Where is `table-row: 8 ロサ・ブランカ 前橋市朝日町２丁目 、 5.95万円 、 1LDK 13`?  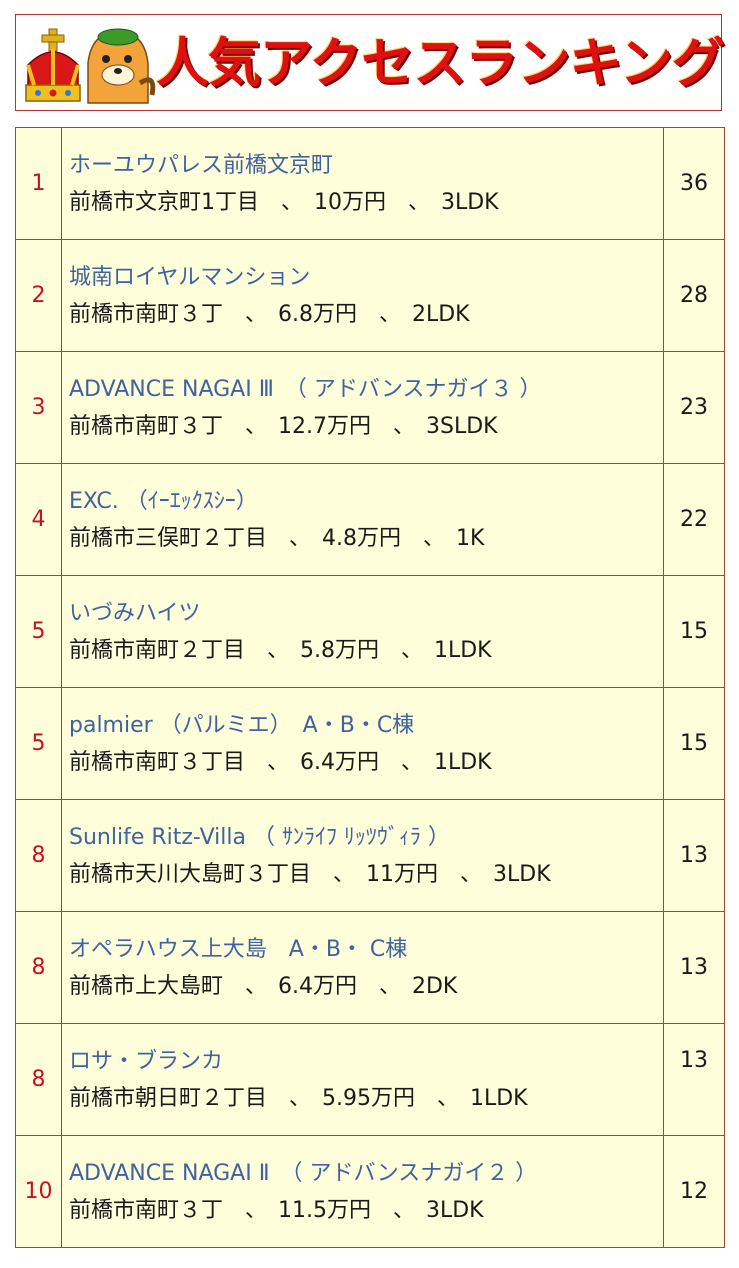
table-row: 8 ロサ・ブランカ 前橋市朝日町２丁目 、 5.95万円 、 1LDK 13 is located at coordinates (370, 1079).